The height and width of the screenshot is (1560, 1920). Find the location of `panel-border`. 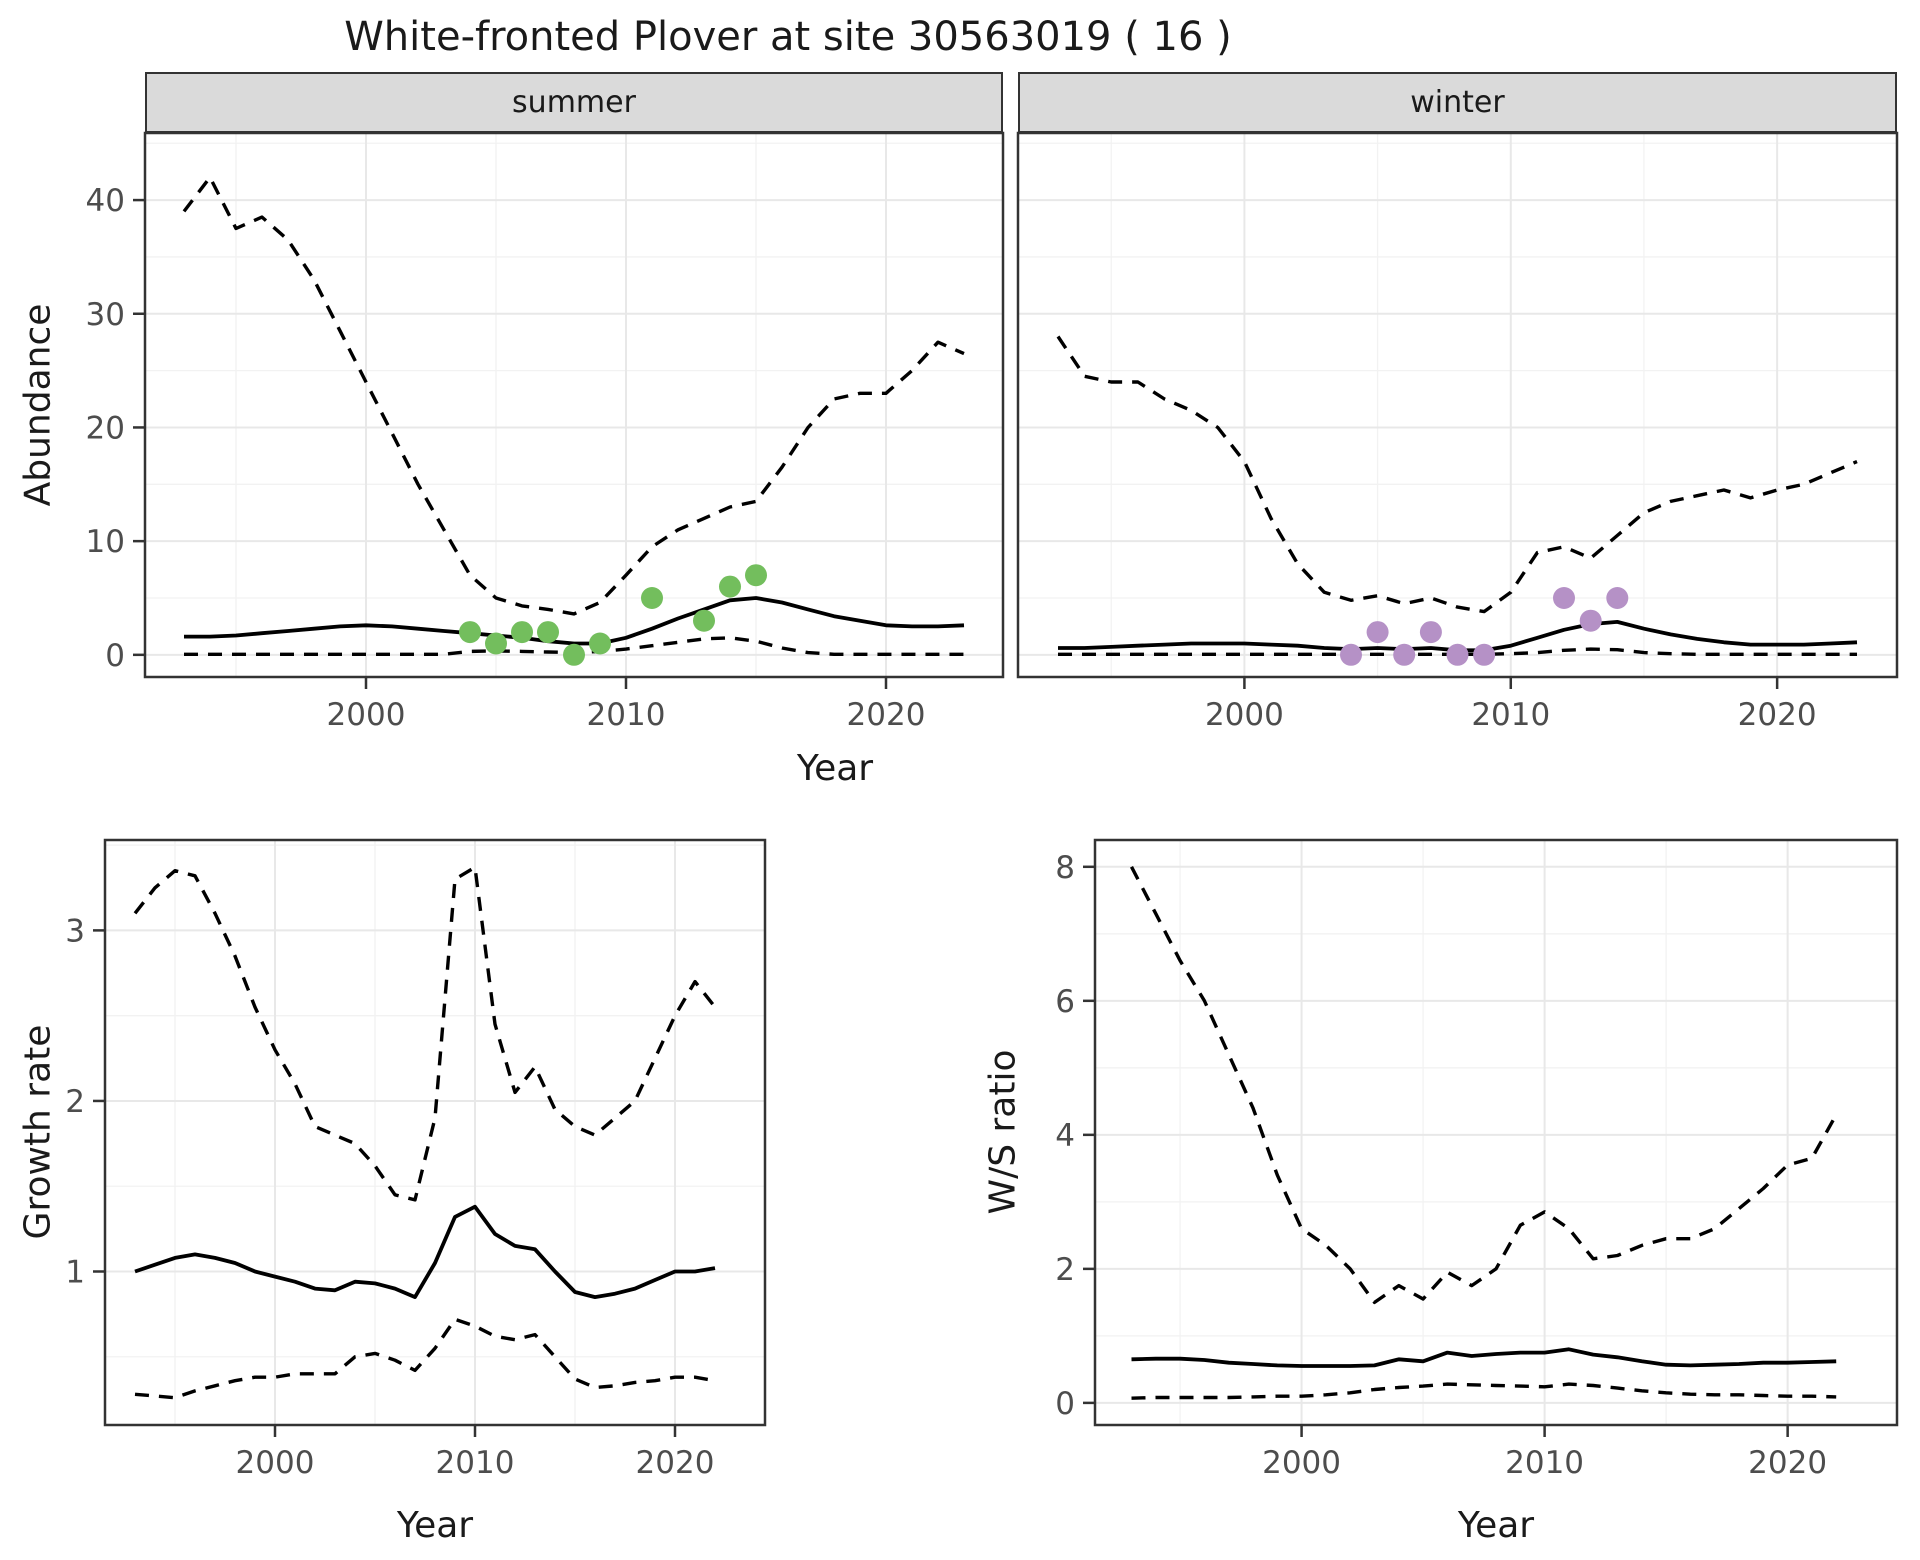

panel-border is located at coordinates (435, 1132).